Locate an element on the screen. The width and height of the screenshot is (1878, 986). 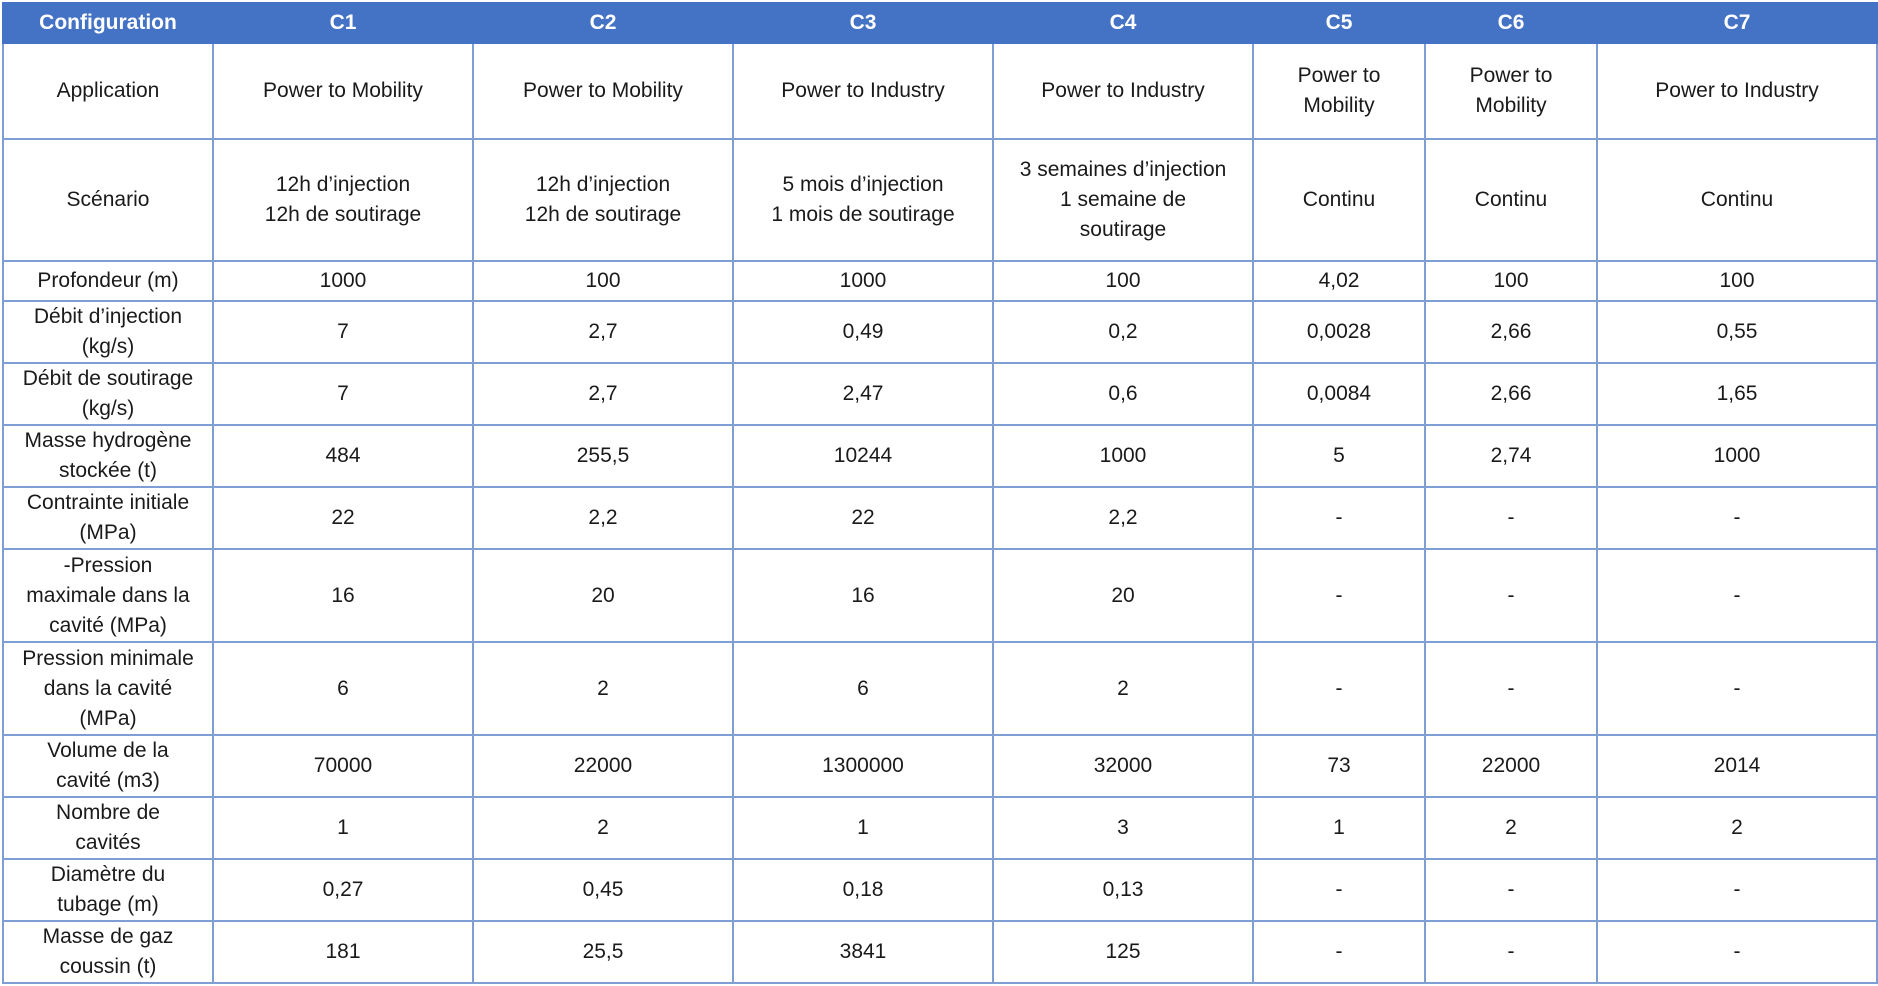
table-row: Nombre de cavités 1 2 1 3 1 2 2 is located at coordinates (940, 828).